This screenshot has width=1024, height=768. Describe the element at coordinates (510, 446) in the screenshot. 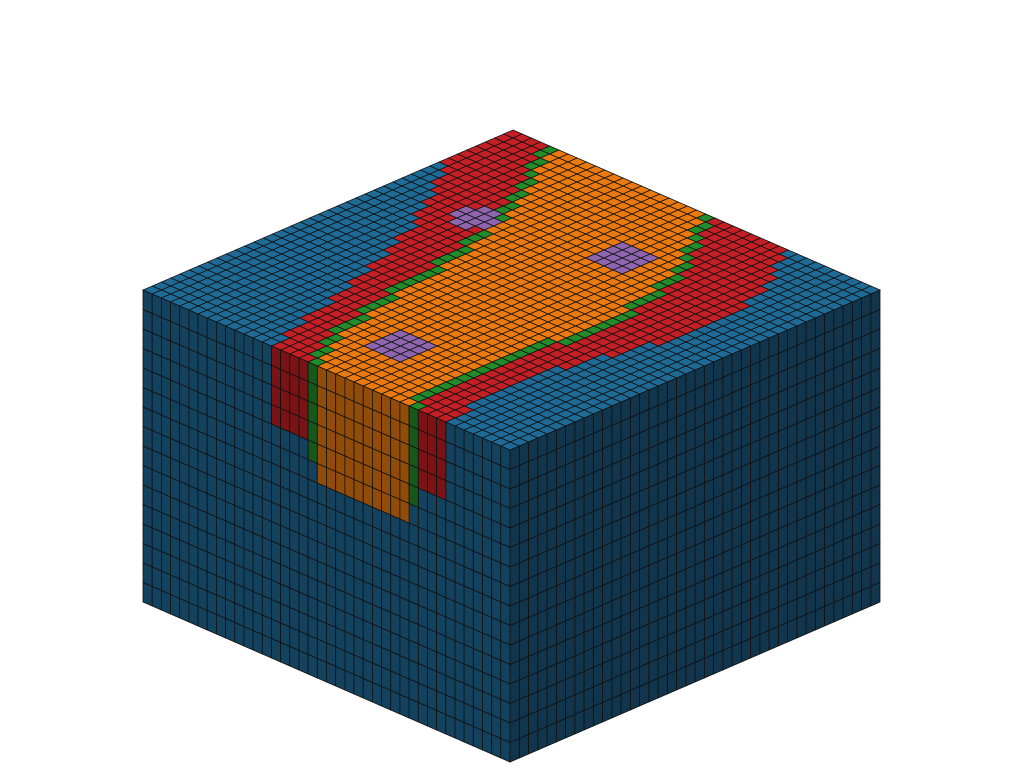

I see `voxel-top` at that location.